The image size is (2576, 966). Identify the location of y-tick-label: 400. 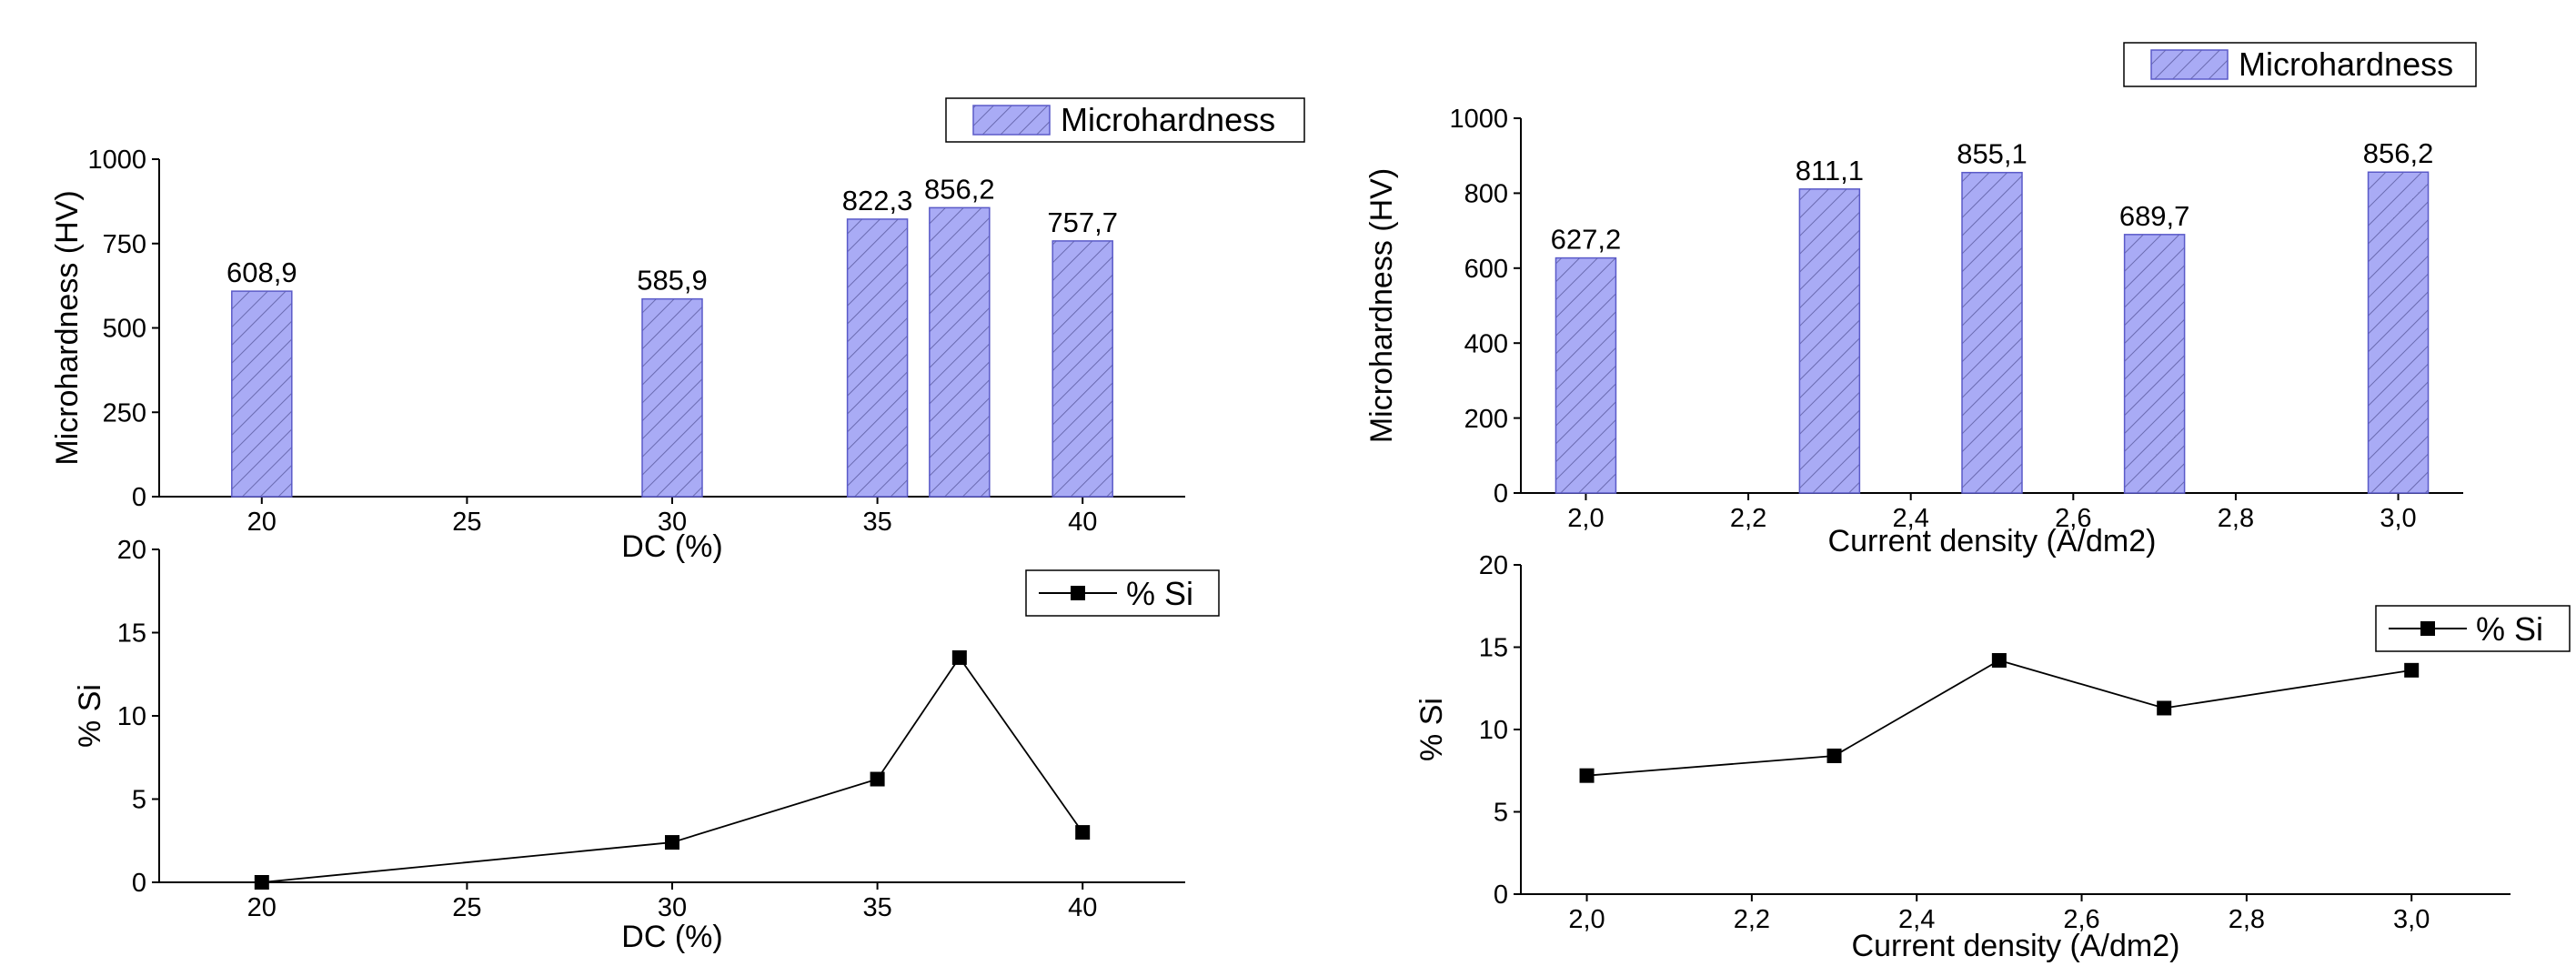
(1486, 343).